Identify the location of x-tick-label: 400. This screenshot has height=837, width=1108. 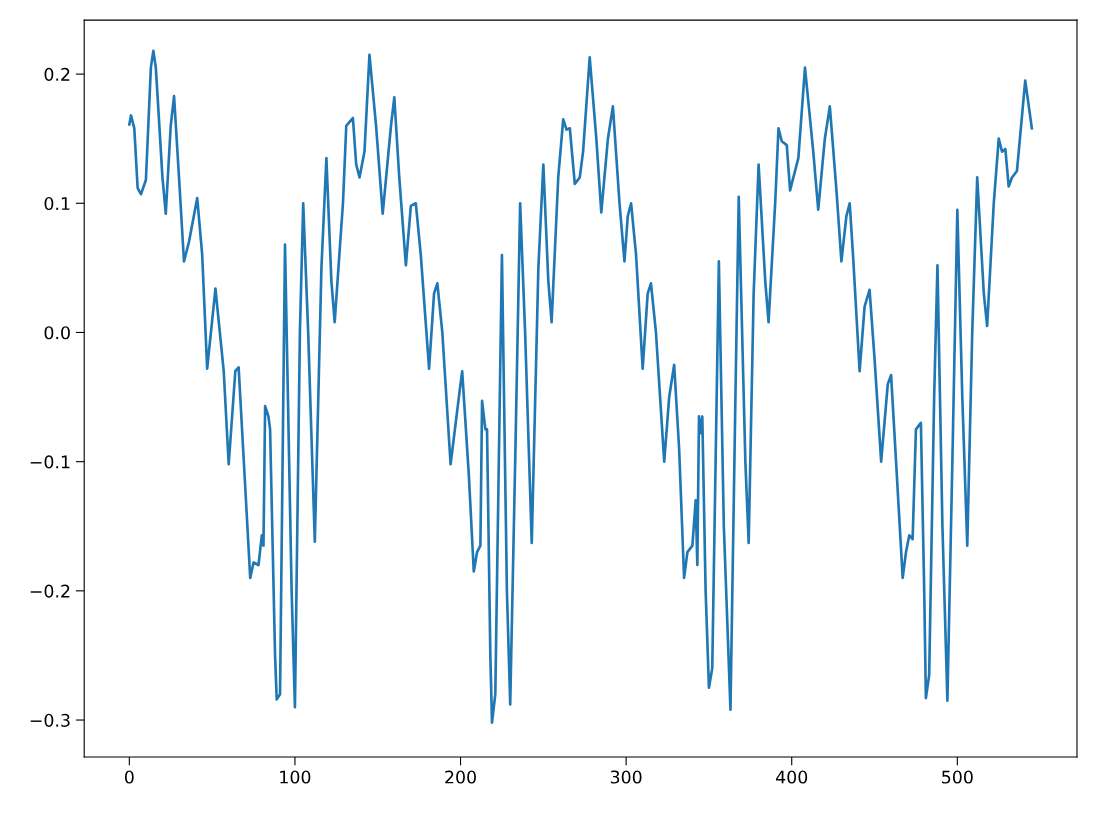
(792, 777).